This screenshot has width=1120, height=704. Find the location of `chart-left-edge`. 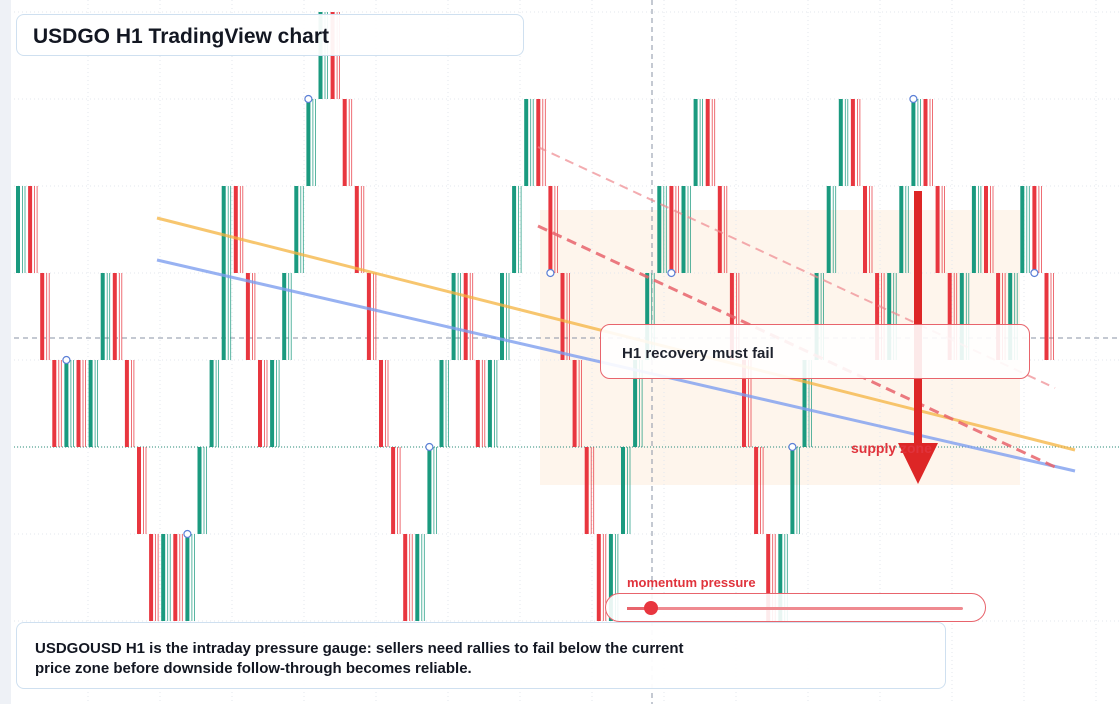

chart-left-edge is located at coordinates (5, 352).